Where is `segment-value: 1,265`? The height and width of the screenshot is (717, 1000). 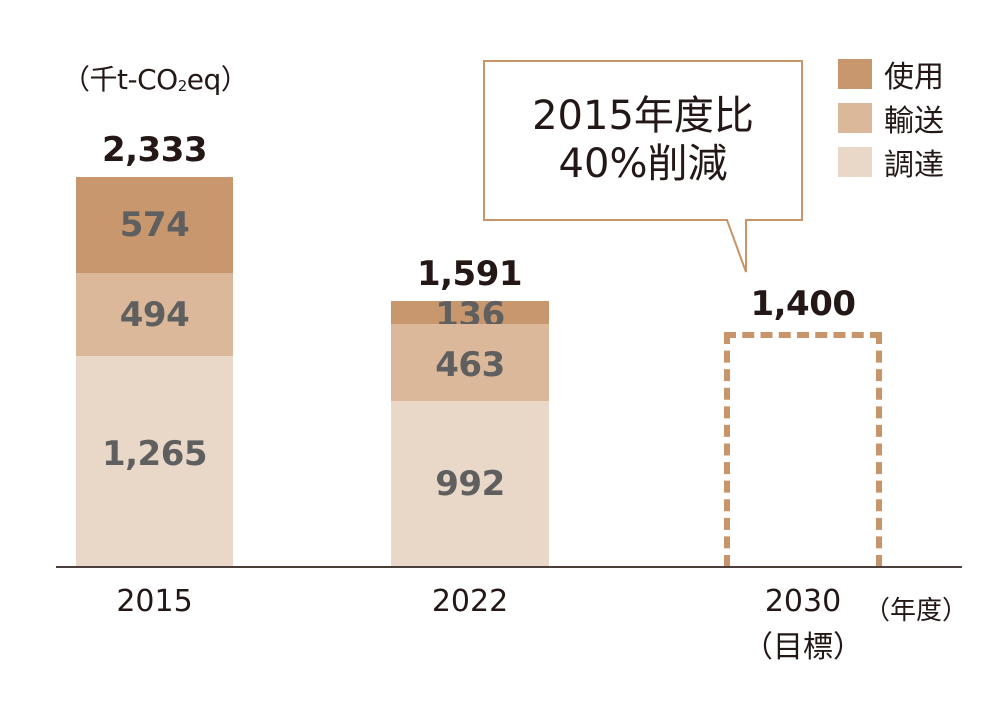 segment-value: 1,265 is located at coordinates (154, 453).